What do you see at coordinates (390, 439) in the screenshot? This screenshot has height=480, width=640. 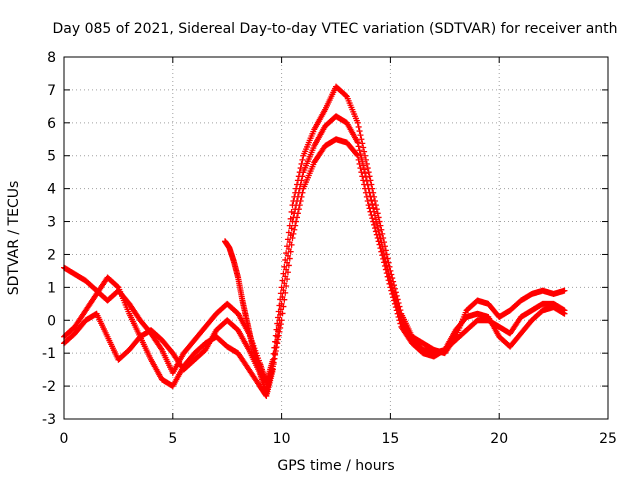 I see `x-tick-label: 15` at bounding box center [390, 439].